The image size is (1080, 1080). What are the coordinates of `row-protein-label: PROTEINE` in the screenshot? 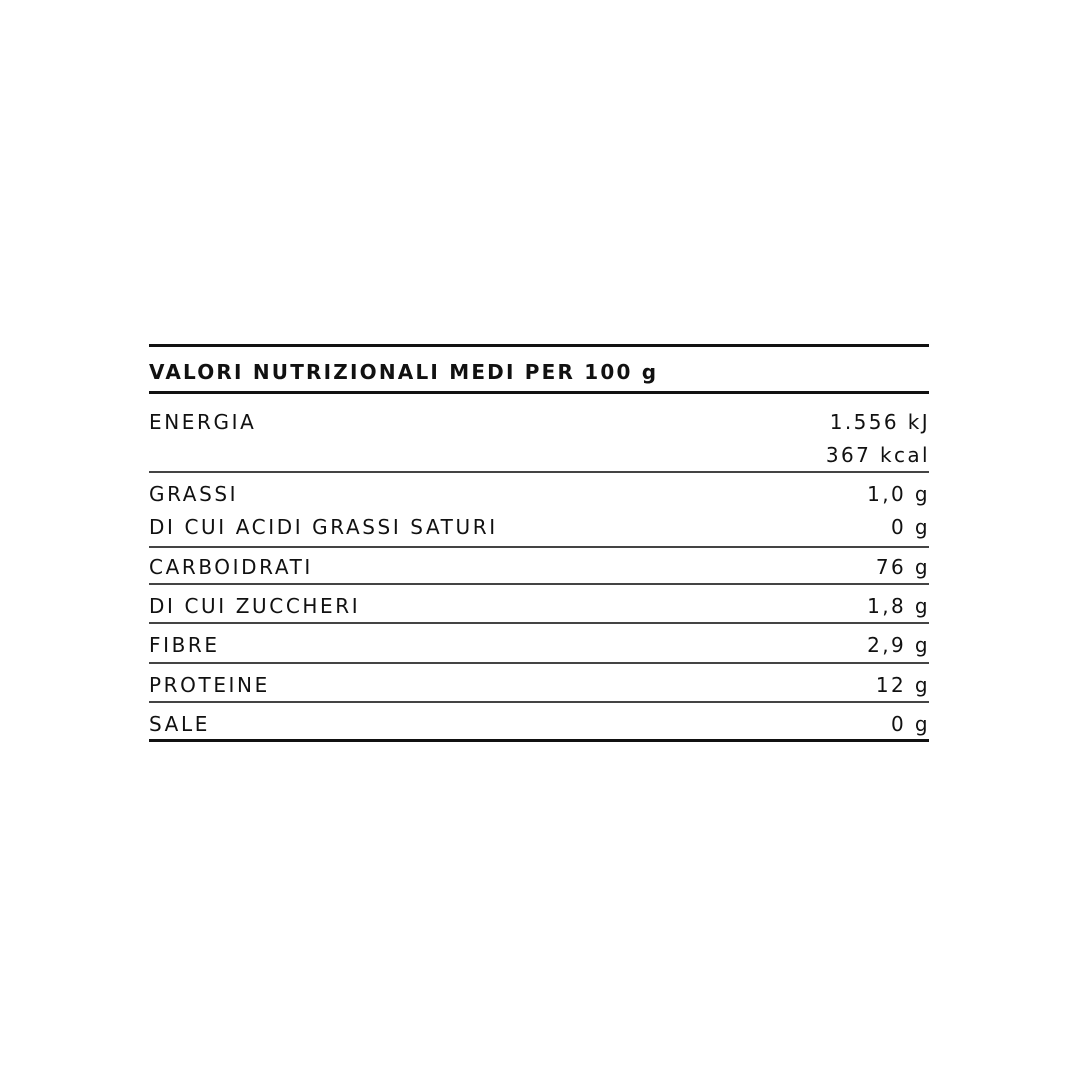 It's located at (209, 685).